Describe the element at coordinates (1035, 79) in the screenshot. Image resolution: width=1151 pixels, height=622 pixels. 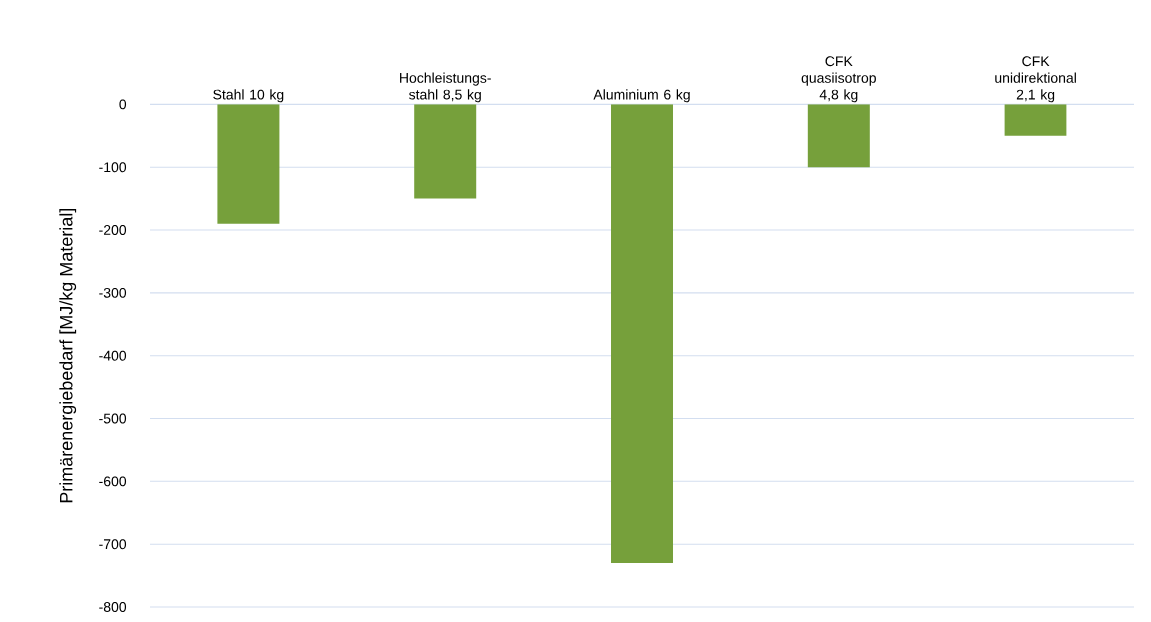
I see `x-tick-label: CFK unidirektional 2,1 kg` at that location.